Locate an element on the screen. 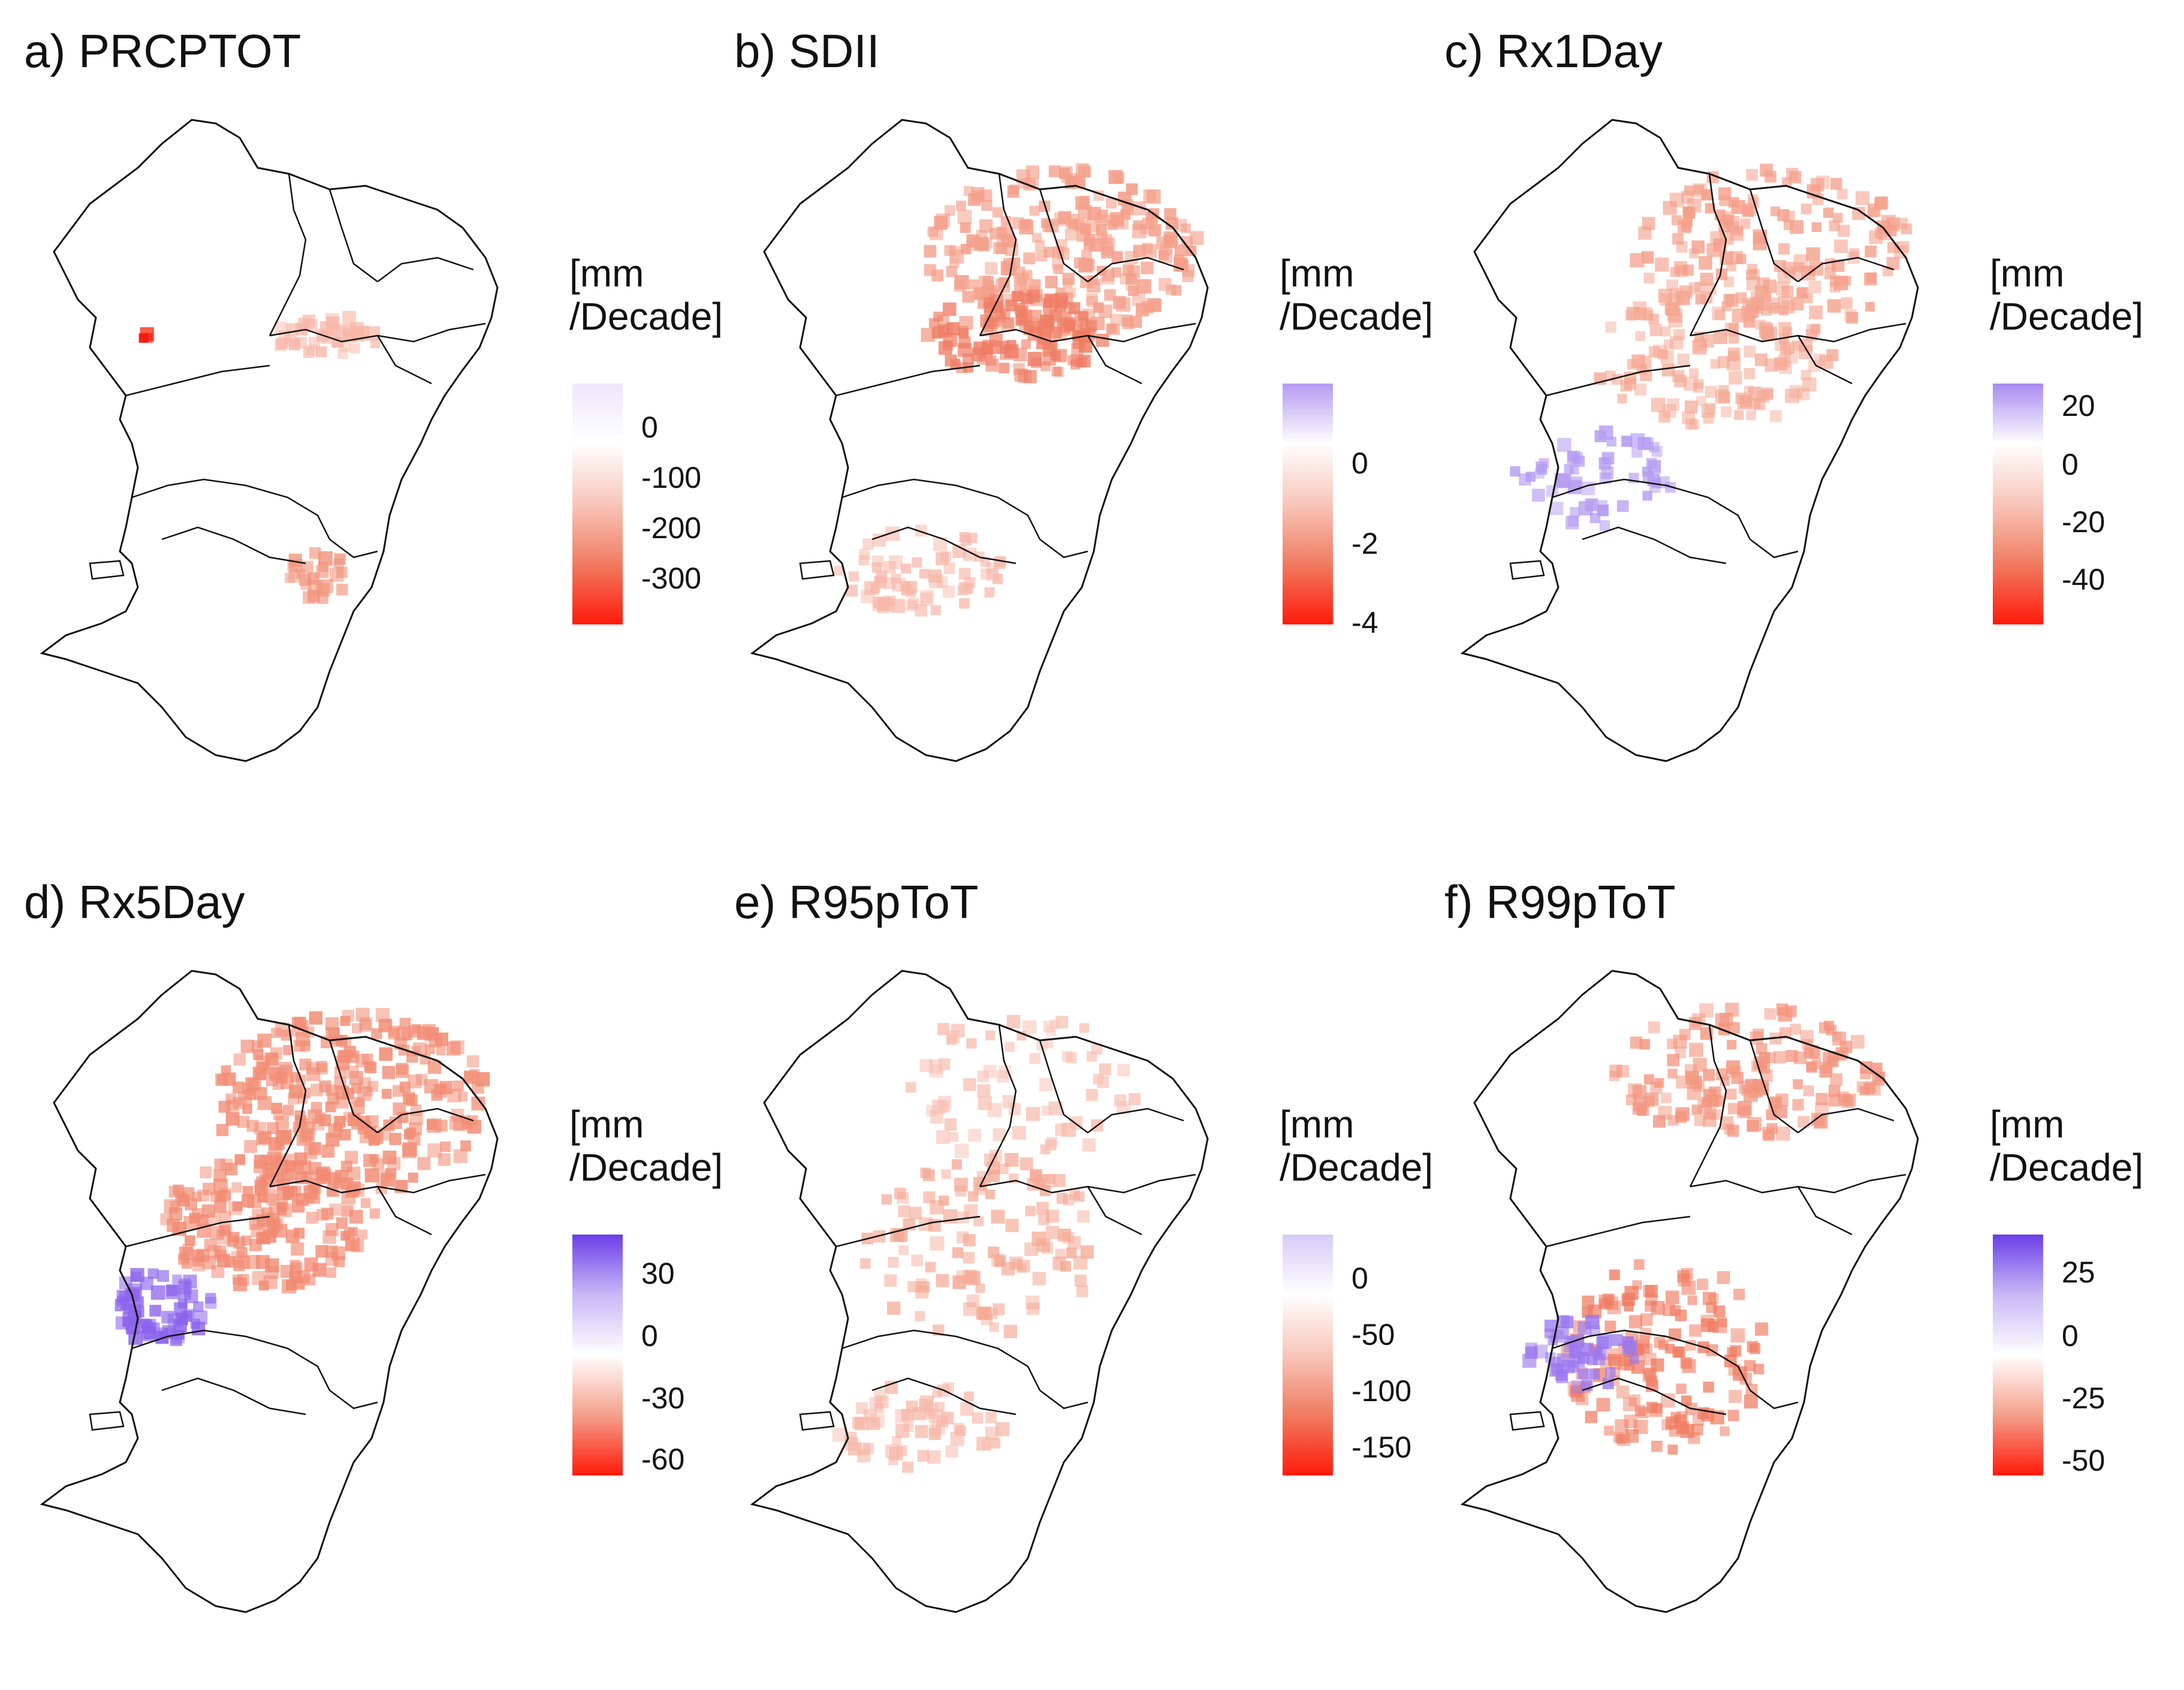 The image size is (2184, 1690). colorbar-tick: -30 is located at coordinates (663, 1398).